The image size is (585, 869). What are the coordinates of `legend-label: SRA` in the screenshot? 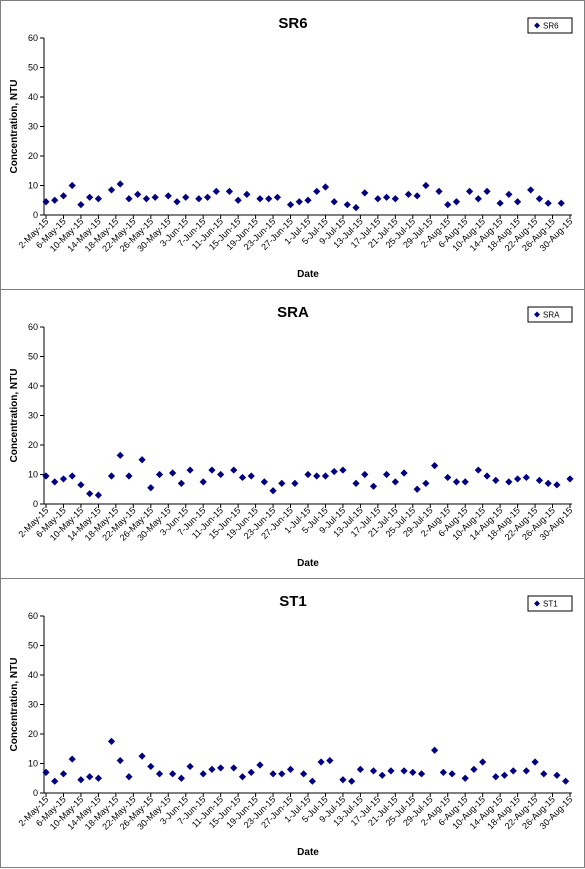 It's located at (551, 315).